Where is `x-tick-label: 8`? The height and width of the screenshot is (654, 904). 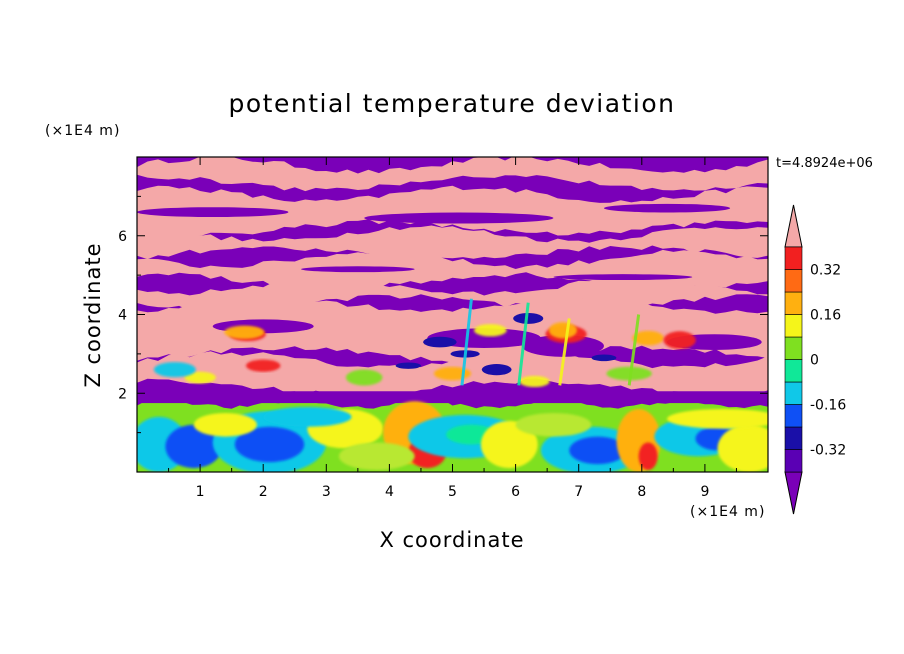
x-tick-label: 8 is located at coordinates (641, 492).